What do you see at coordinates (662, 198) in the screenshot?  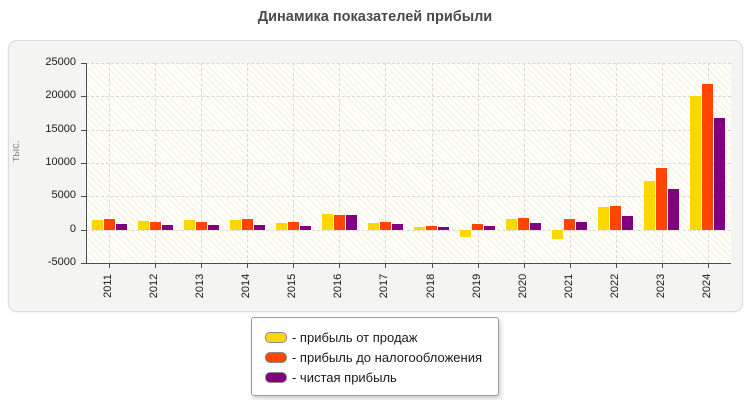 I see `bar-2023-series2` at bounding box center [662, 198].